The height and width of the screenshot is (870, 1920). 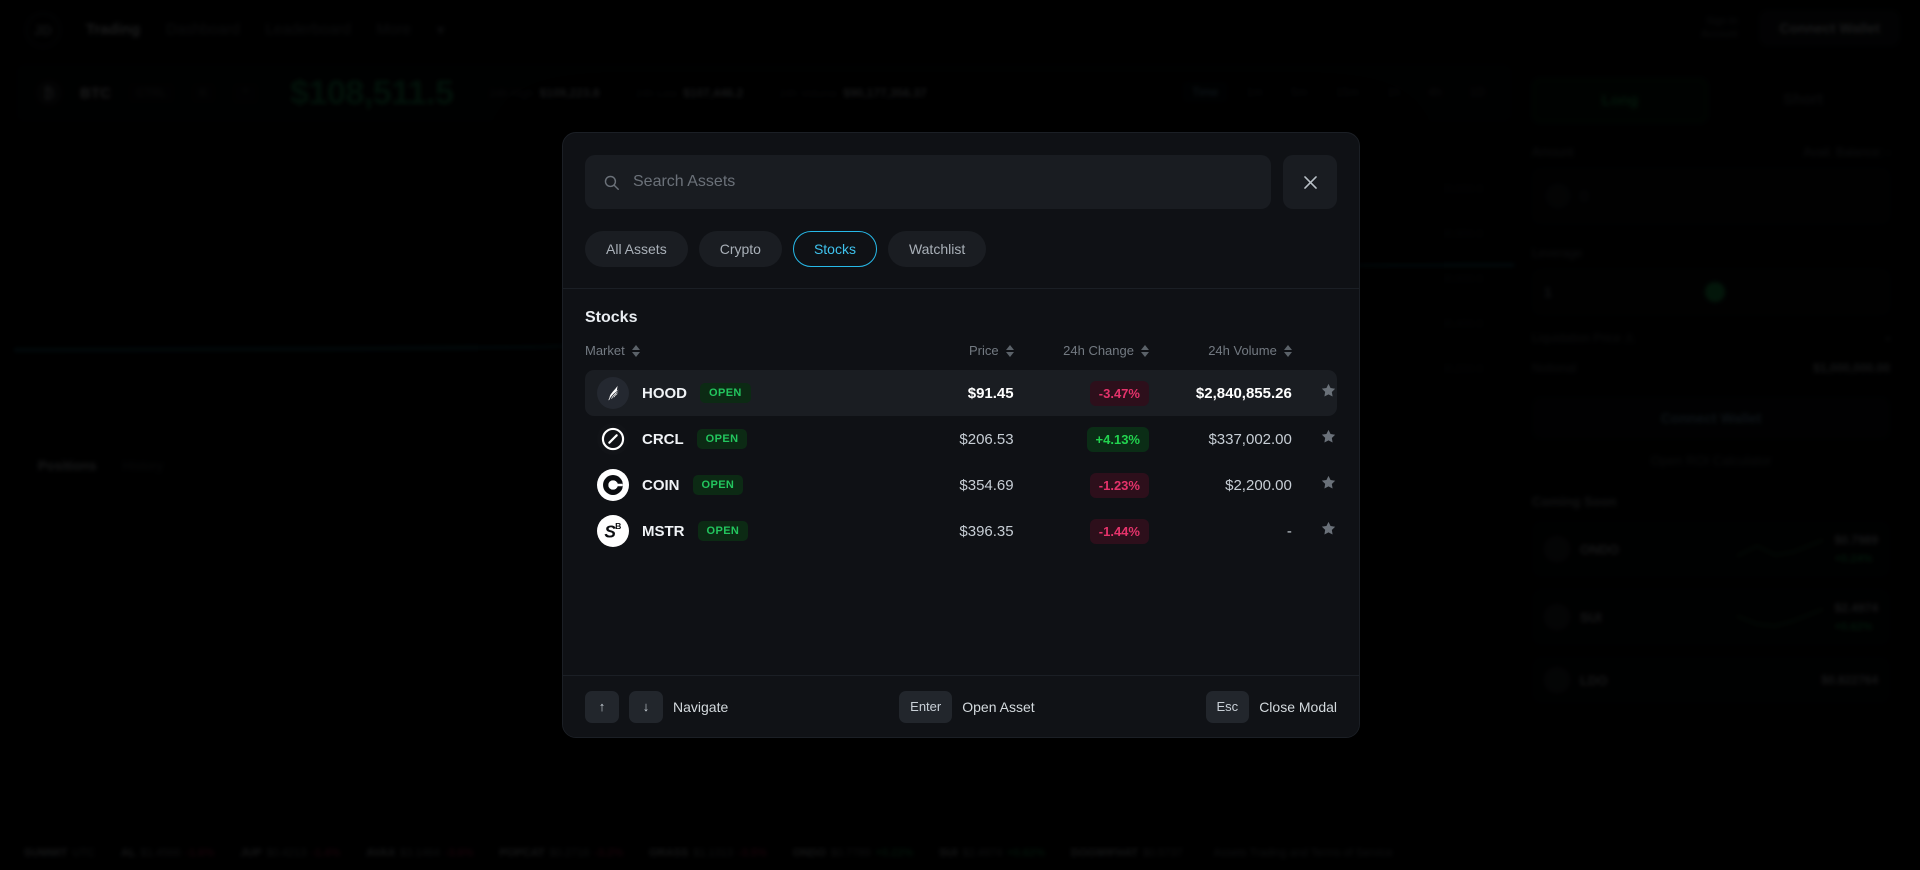 I want to click on circle-icon, so click(x=613, y=439).